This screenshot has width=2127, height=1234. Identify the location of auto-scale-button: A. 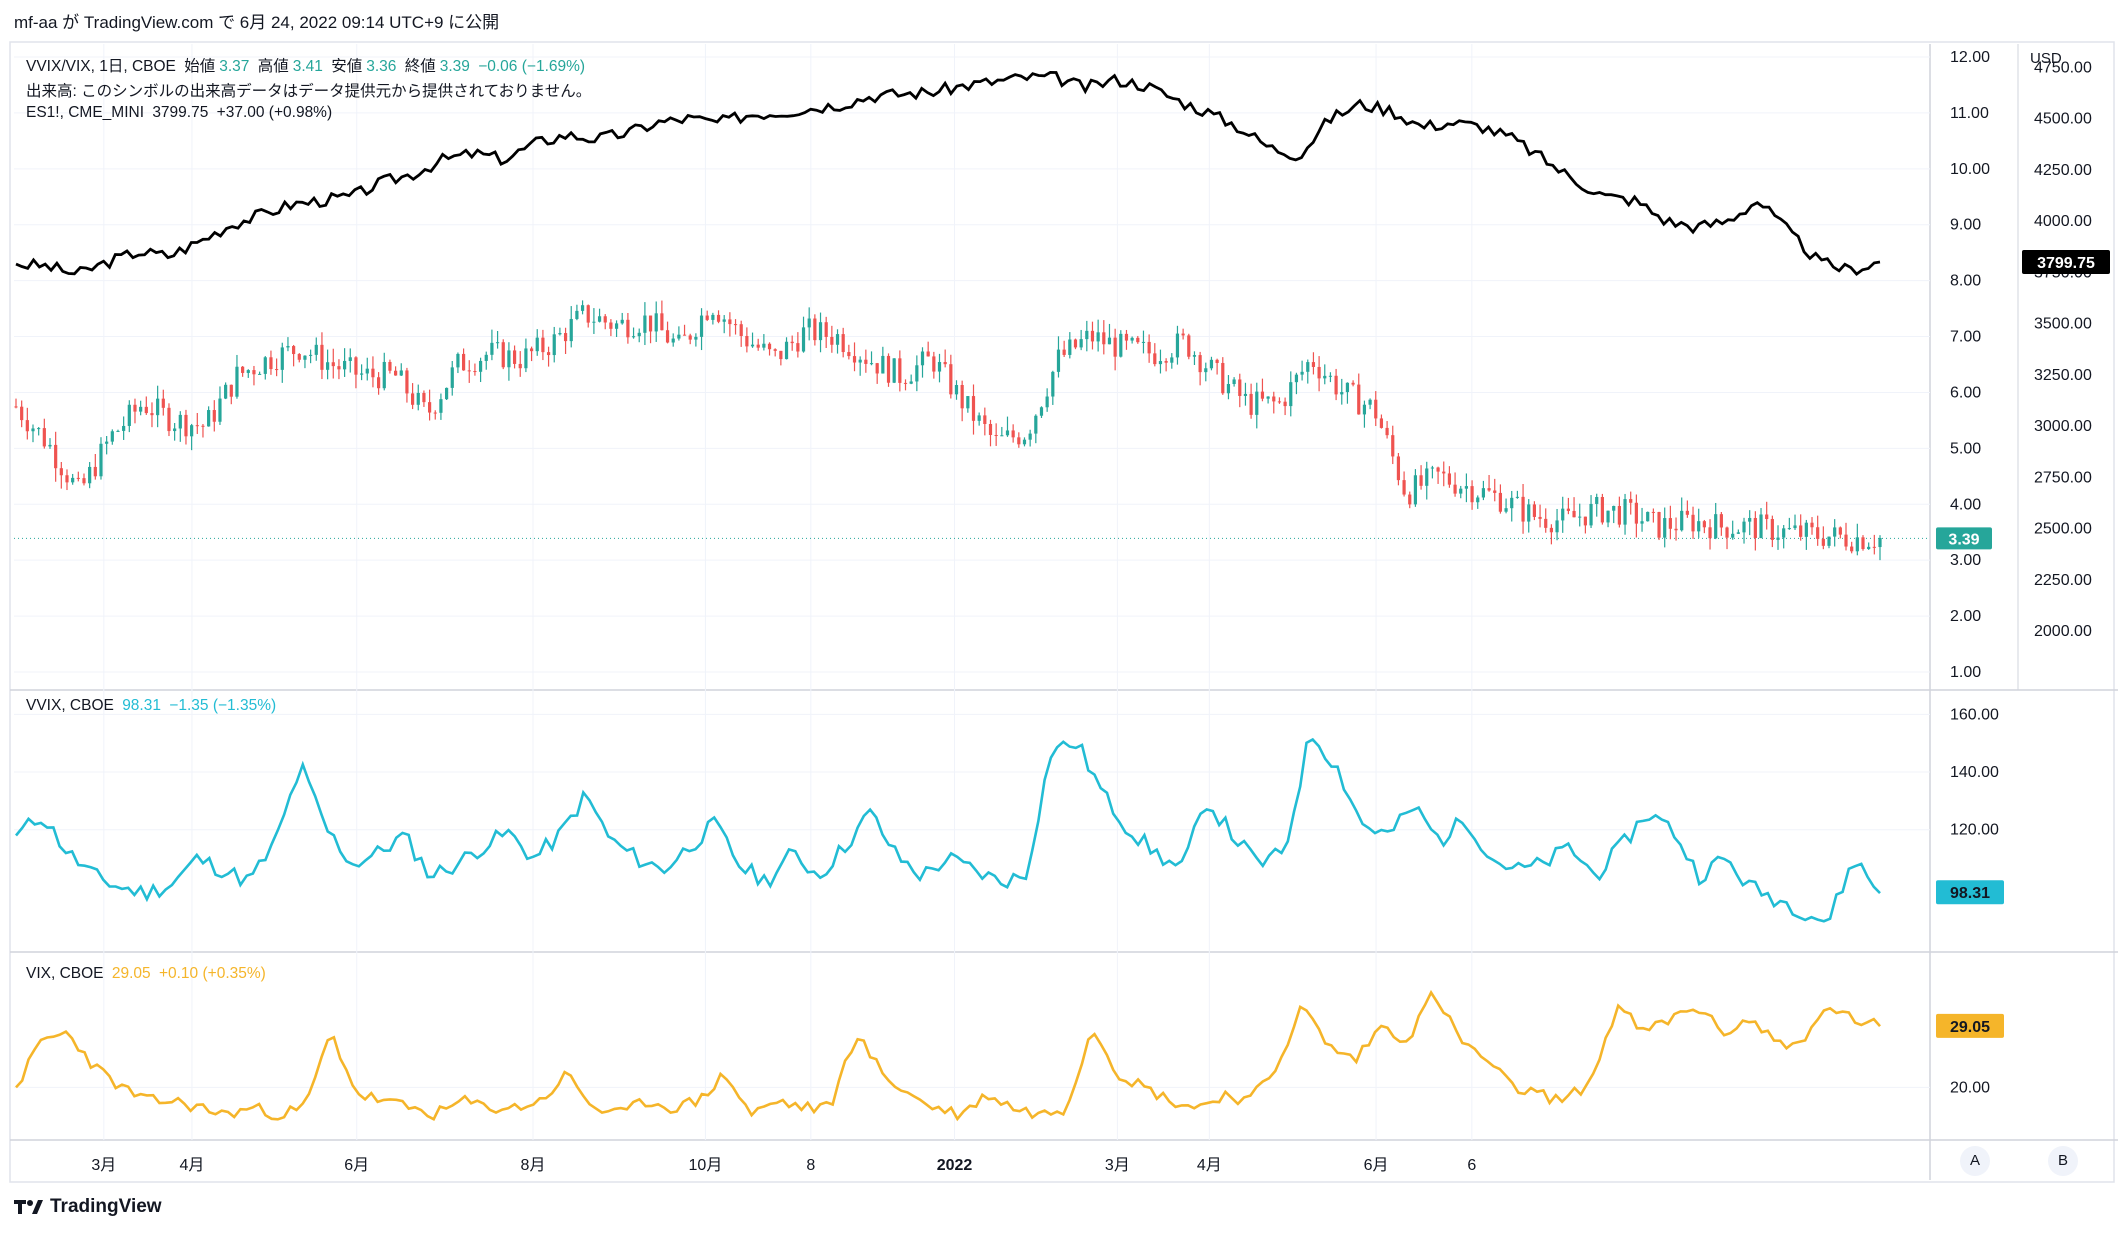
(1975, 1161).